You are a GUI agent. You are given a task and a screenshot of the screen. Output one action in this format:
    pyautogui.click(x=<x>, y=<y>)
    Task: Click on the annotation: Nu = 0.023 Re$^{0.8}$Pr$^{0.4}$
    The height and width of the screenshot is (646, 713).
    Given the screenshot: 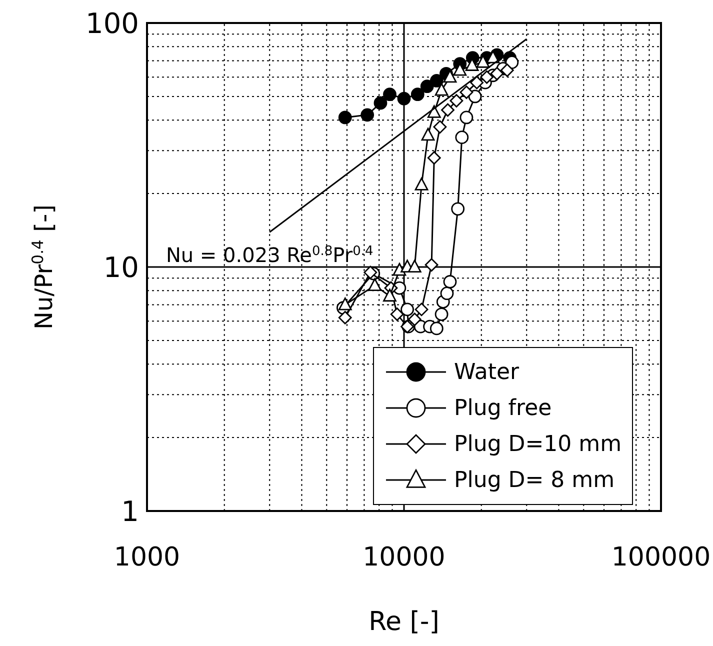 What is the action you would take?
    pyautogui.click(x=270, y=255)
    